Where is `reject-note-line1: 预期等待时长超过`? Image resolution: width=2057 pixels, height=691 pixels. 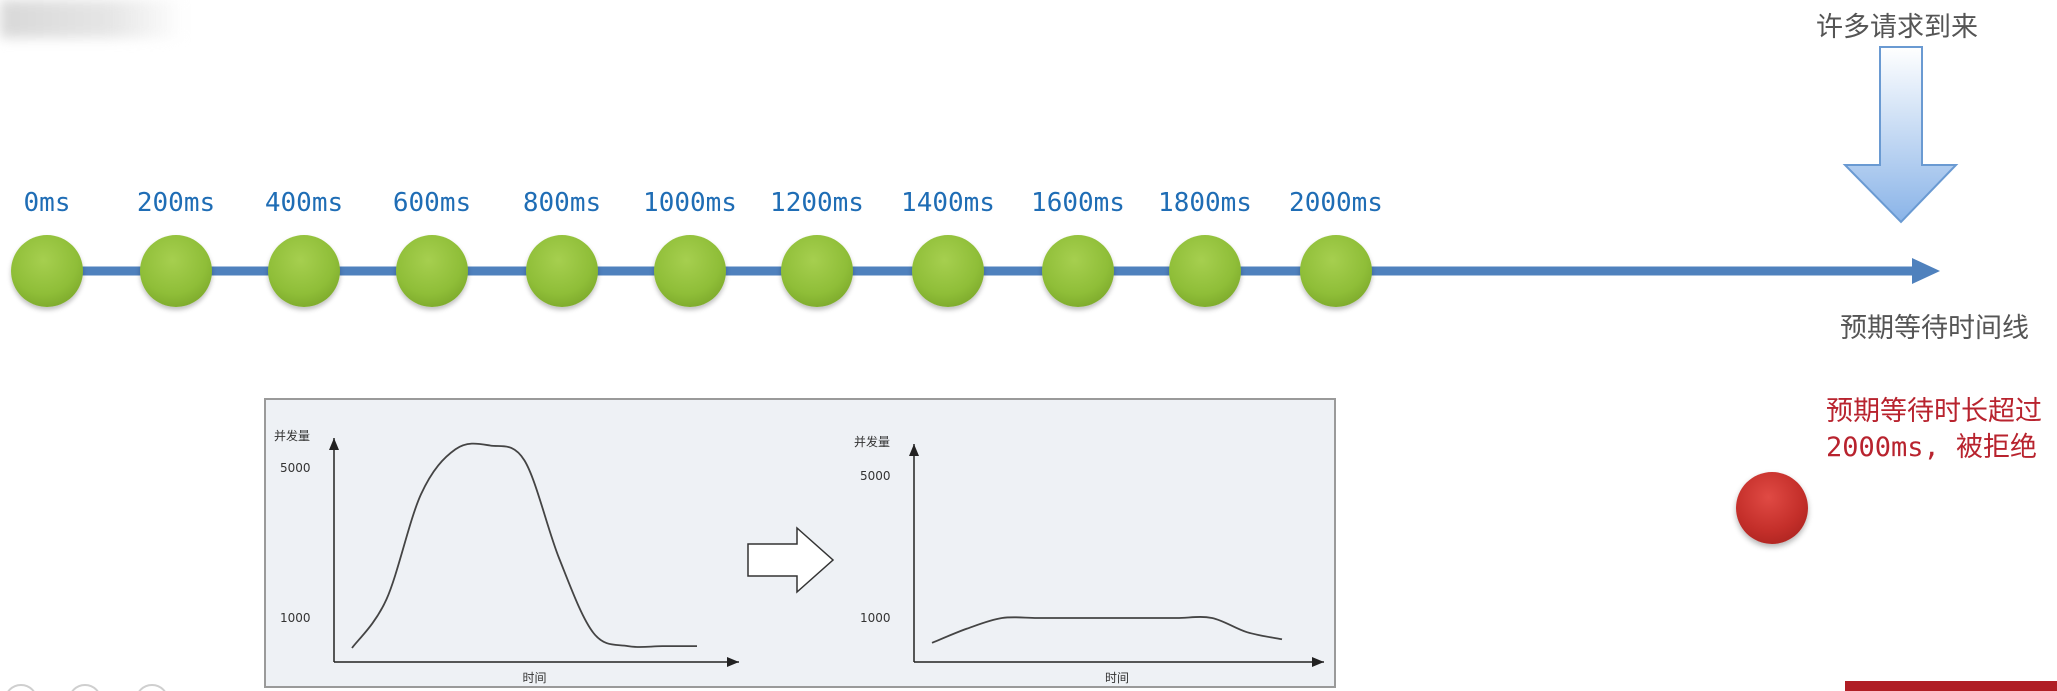 reject-note-line1: 预期等待时长超过 is located at coordinates (1934, 411).